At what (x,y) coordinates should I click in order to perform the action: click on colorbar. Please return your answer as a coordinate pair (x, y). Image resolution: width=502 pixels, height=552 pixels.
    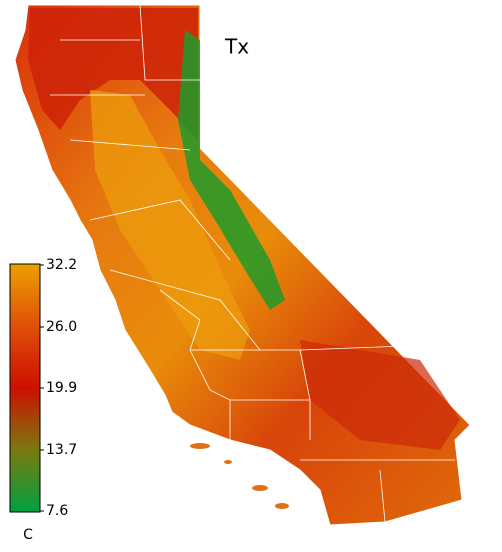
    Looking at the image, I should click on (25, 388).